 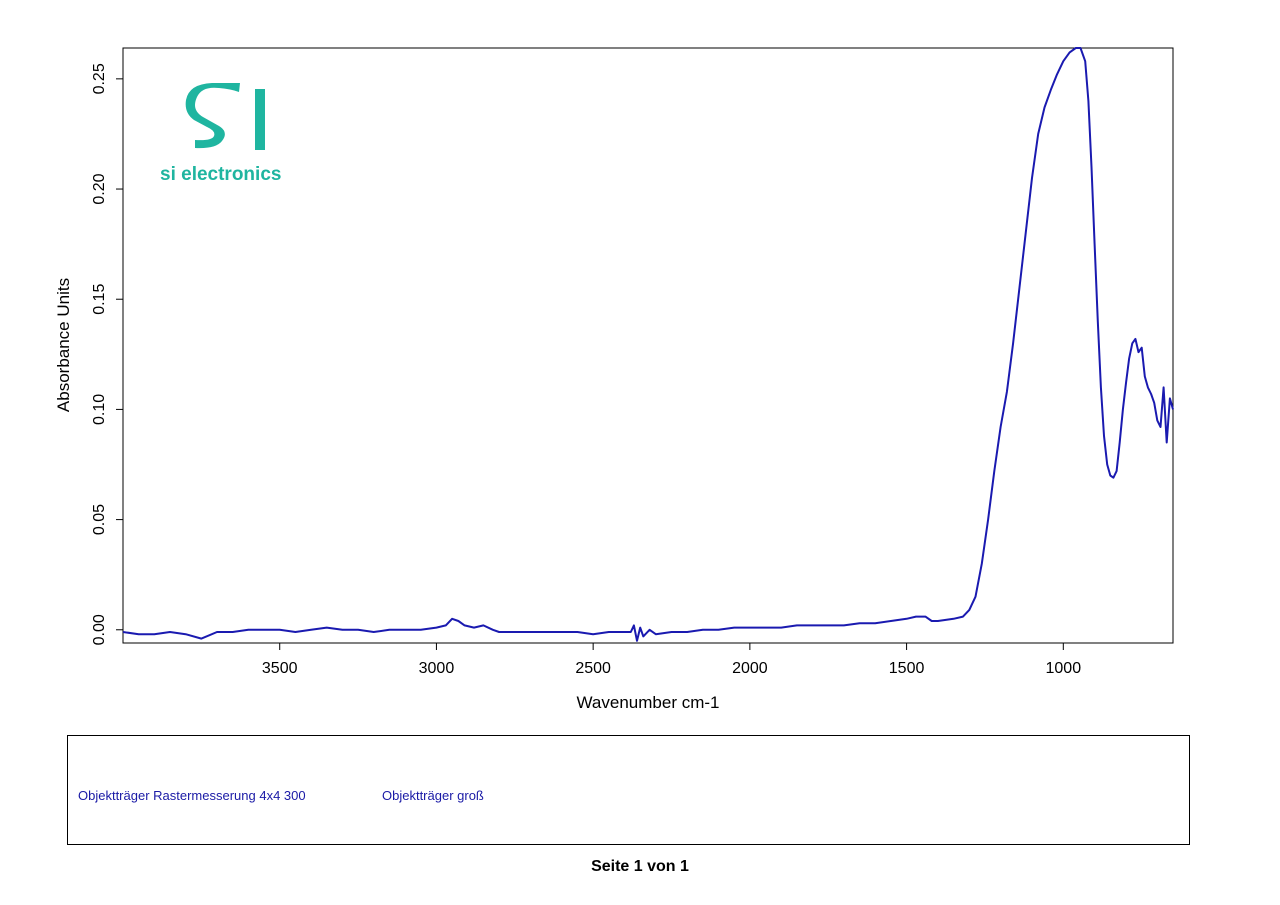 I want to click on x-tick-label: 1500, so click(x=907, y=668).